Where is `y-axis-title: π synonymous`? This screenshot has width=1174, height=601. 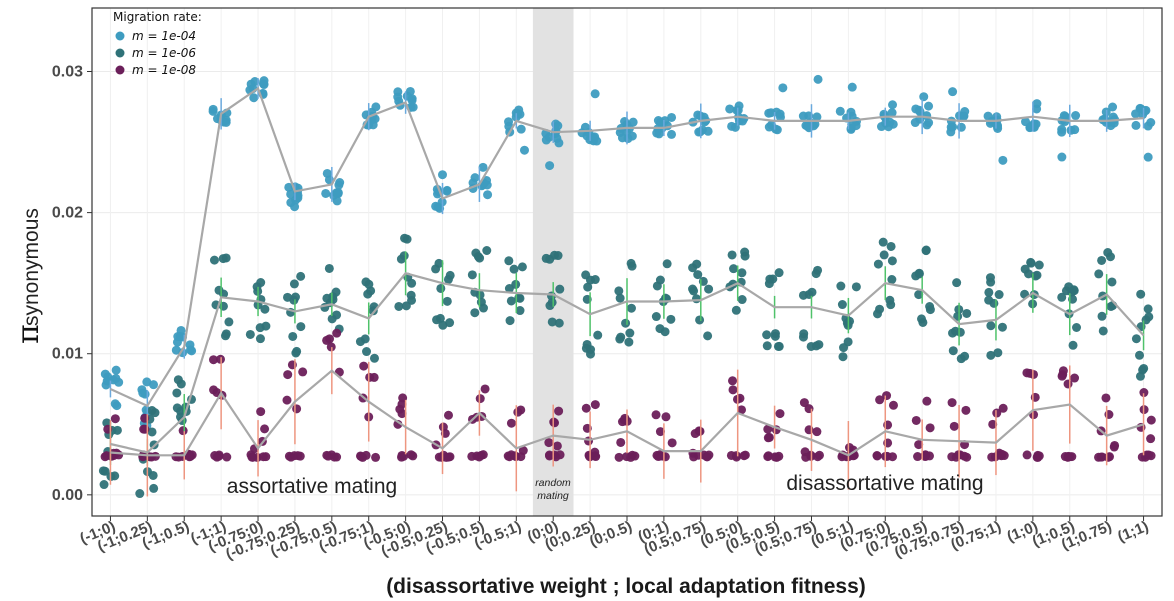
y-axis-title: π synonymous is located at coordinates (28, 276).